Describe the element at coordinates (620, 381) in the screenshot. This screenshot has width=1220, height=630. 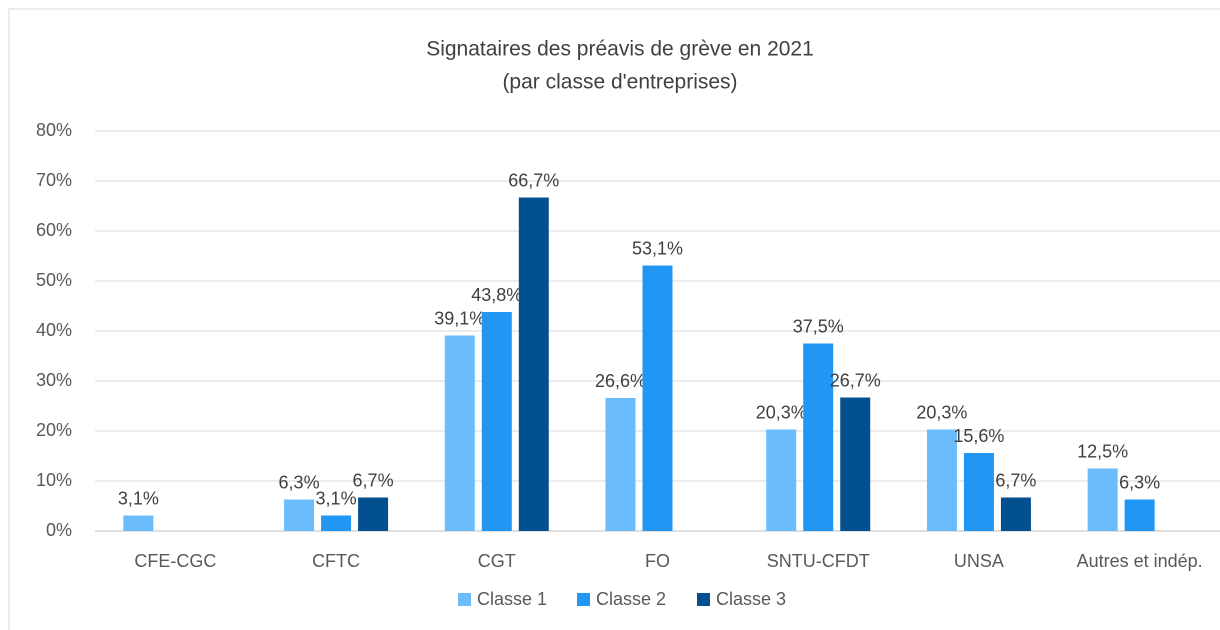
I see `value-label: 26,6%` at that location.